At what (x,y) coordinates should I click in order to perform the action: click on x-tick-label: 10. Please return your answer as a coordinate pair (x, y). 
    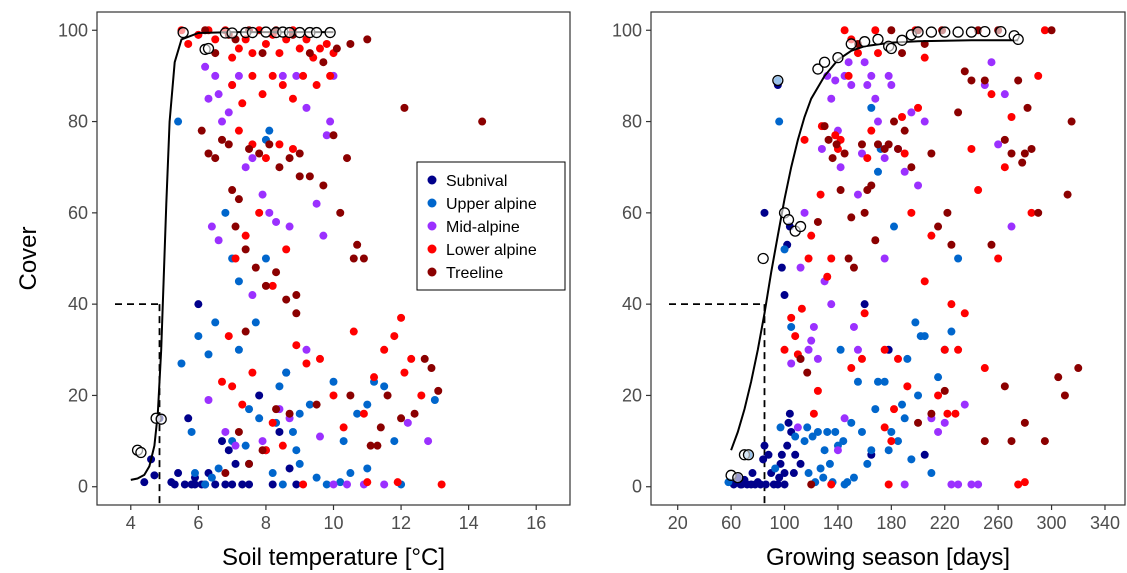
    Looking at the image, I should click on (333, 523).